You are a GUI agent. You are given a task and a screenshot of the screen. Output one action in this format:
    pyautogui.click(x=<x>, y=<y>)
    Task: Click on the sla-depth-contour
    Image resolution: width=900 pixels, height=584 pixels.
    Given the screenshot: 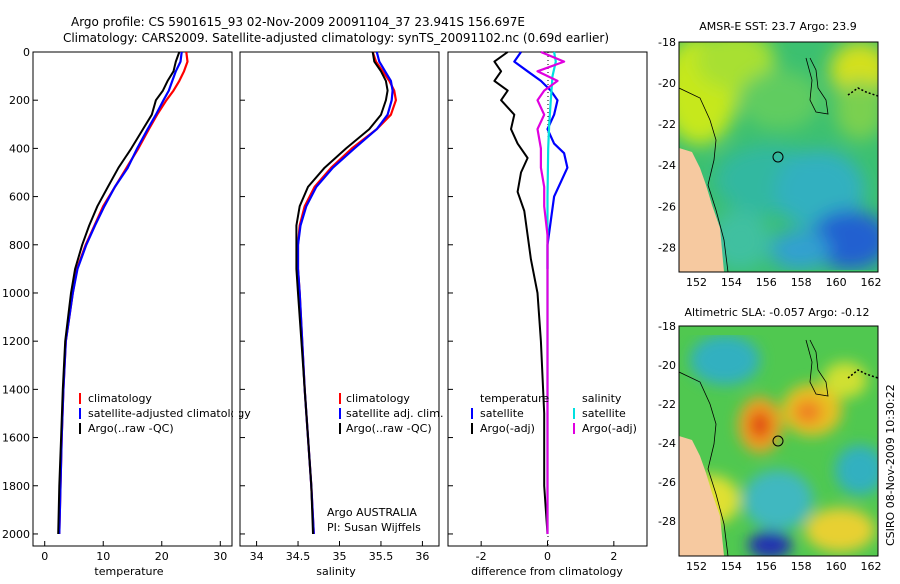 What is the action you would take?
    pyautogui.click(x=704, y=463)
    